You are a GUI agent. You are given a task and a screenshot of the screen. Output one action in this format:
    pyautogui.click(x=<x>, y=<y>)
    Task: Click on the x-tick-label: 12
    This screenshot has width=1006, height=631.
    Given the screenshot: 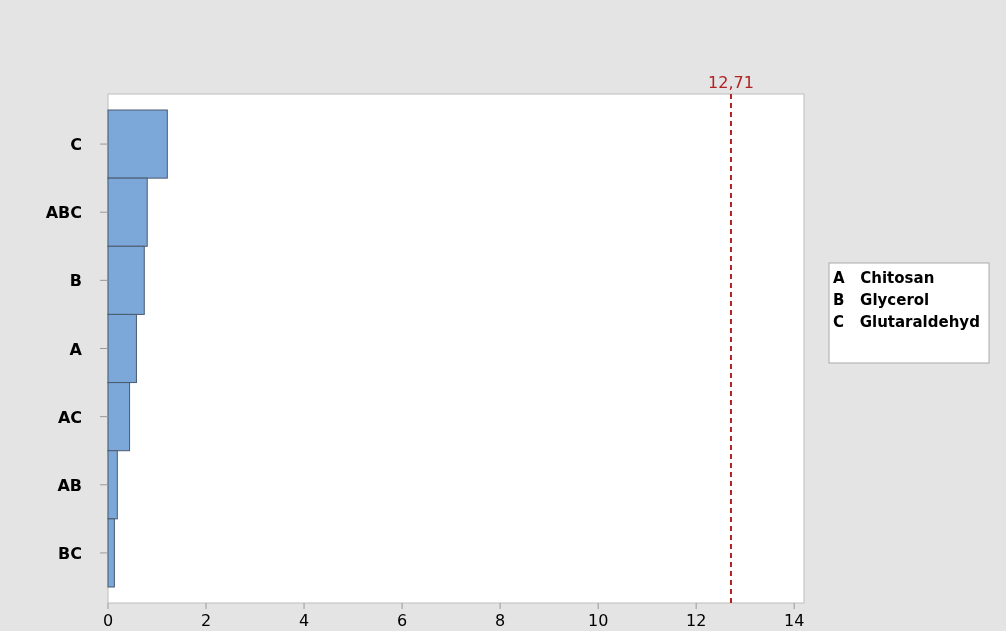 What is the action you would take?
    pyautogui.click(x=696, y=620)
    